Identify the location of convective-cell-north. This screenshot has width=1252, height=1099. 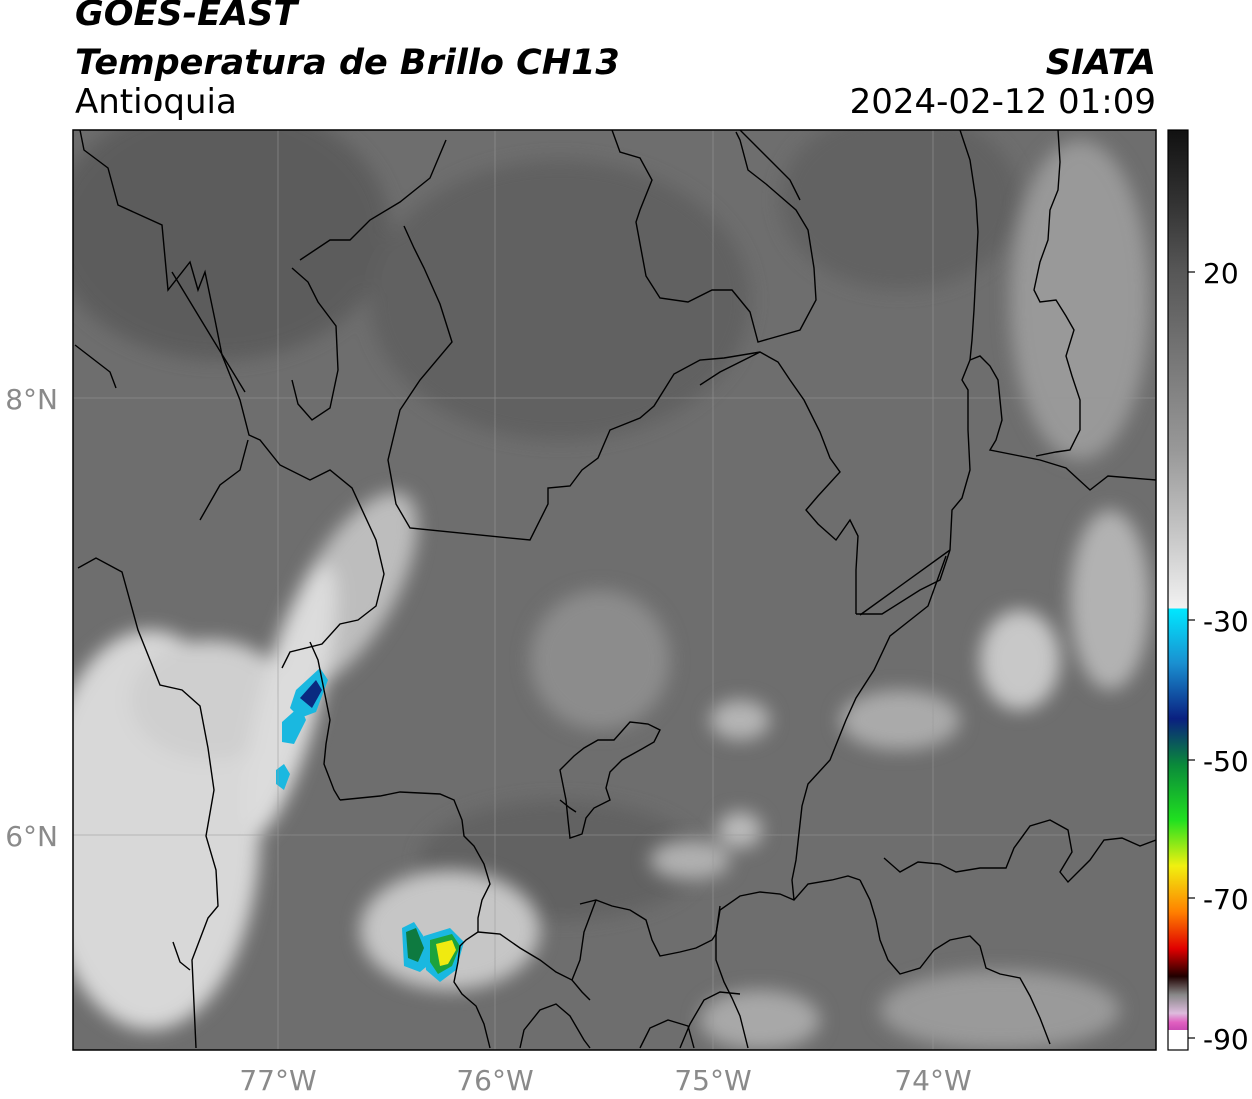
(302, 729).